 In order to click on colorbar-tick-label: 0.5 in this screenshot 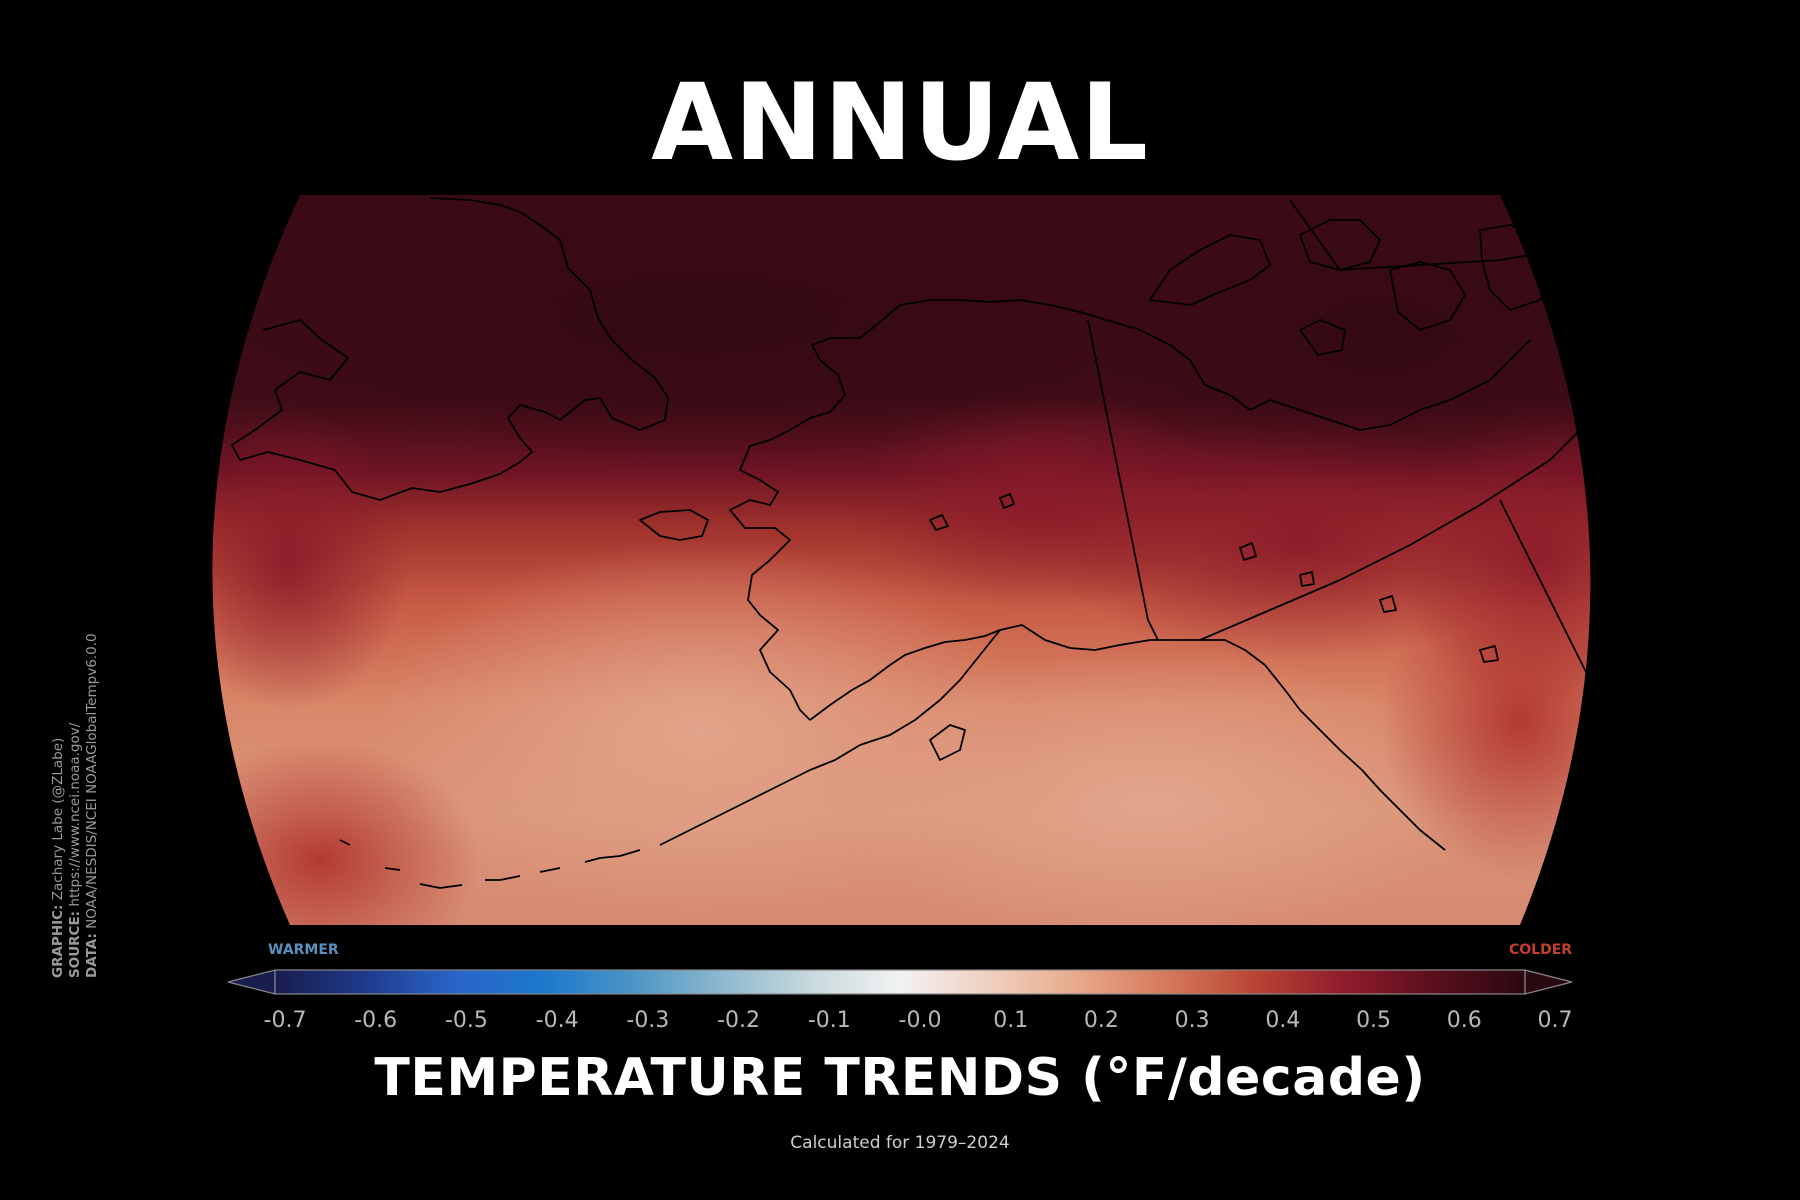, I will do `click(1374, 1020)`.